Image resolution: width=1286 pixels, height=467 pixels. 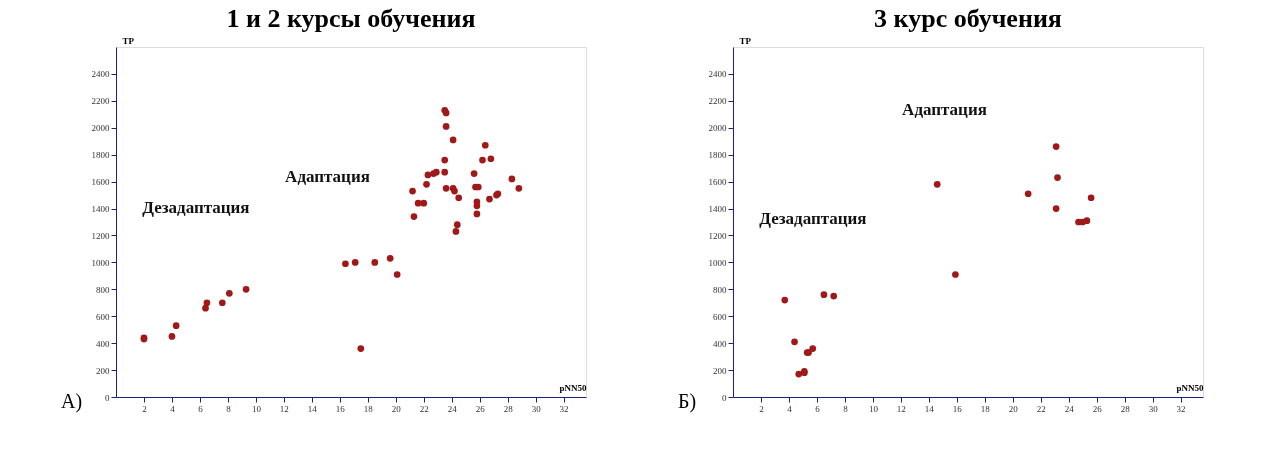 What do you see at coordinates (72, 401) in the screenshot?
I see `text: А)` at bounding box center [72, 401].